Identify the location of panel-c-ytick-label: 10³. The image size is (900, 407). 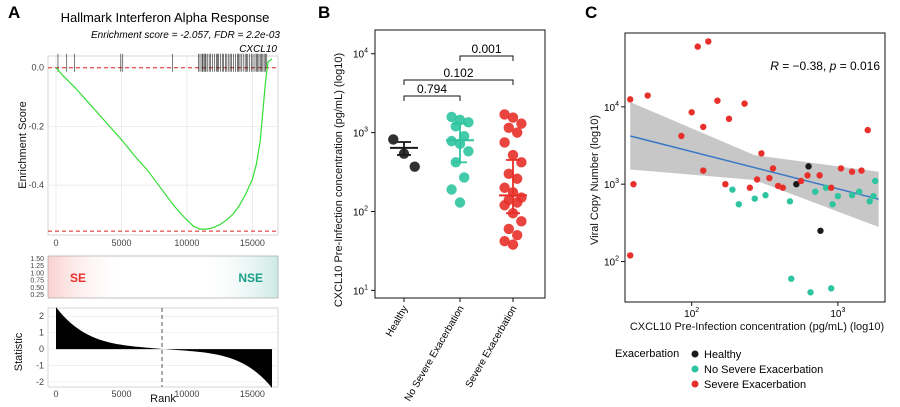
(611, 184).